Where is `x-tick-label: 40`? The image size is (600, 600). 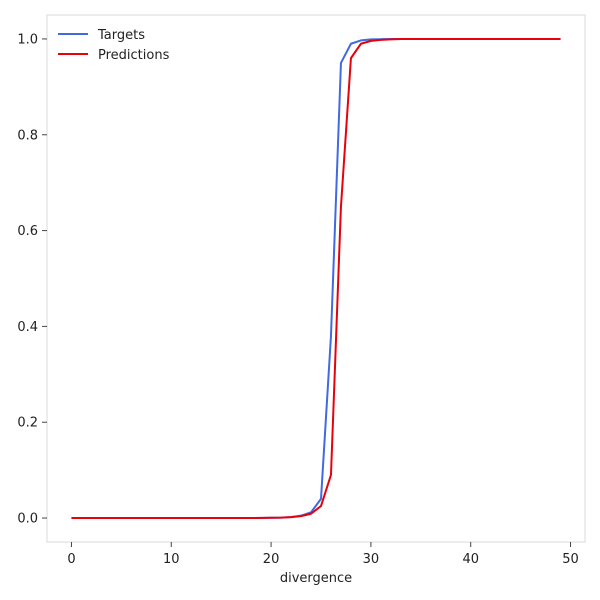 x-tick-label: 40 is located at coordinates (470, 559).